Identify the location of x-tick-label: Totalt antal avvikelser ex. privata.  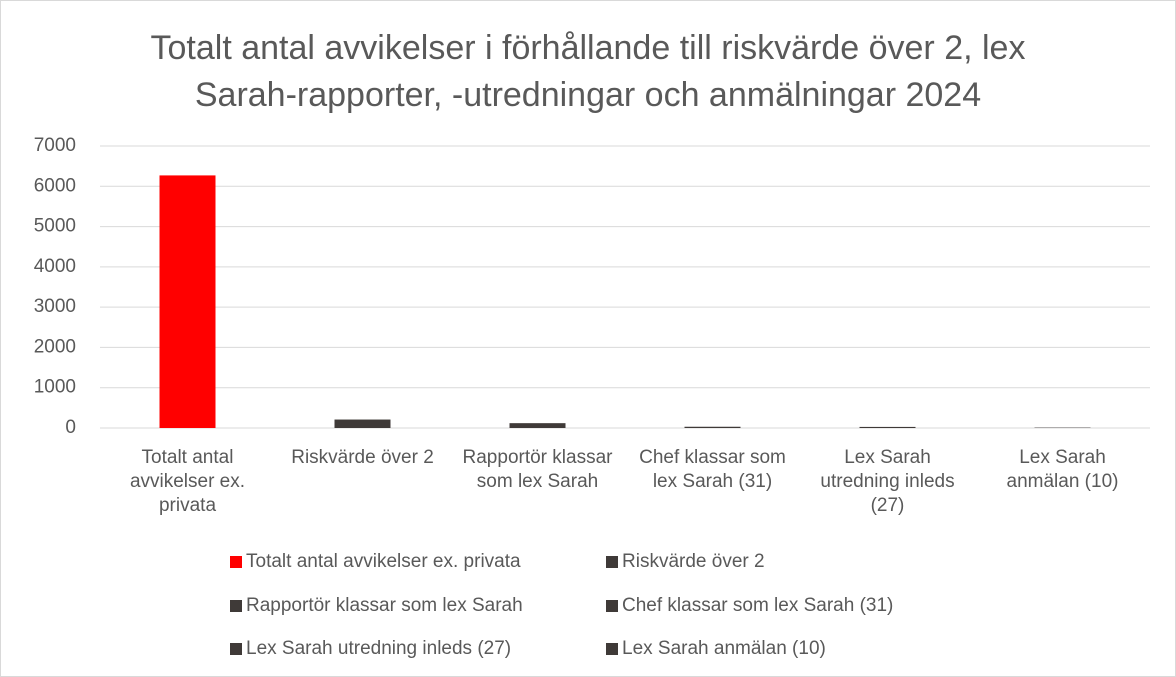
(187, 481).